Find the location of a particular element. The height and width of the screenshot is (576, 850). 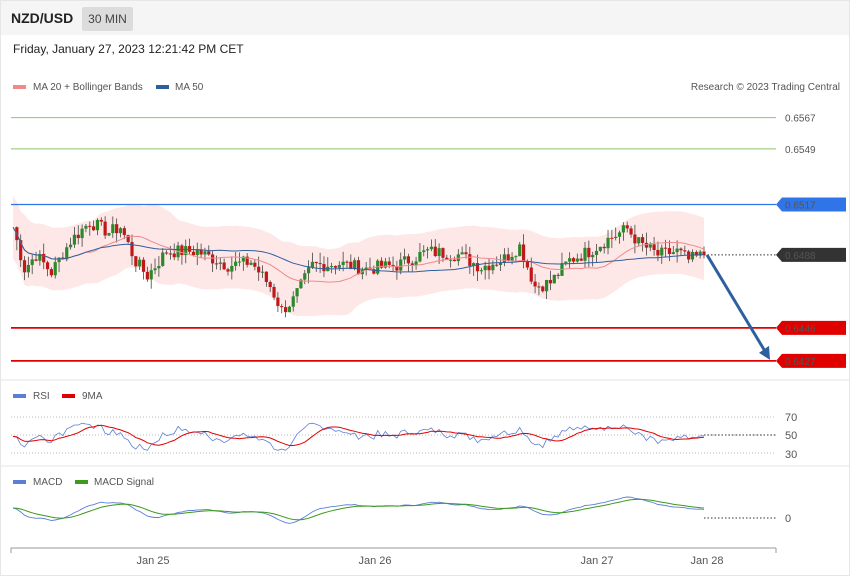

x-label-jan25: Jan 25 is located at coordinates (152, 561).